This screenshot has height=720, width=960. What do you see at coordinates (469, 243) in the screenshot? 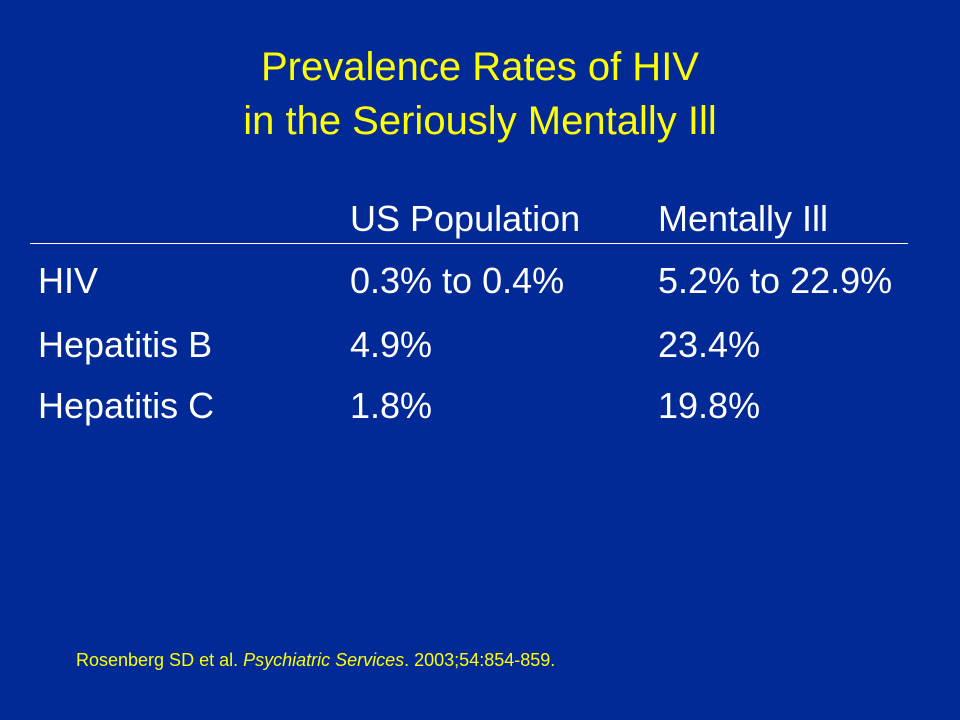
I see `header-divider` at bounding box center [469, 243].